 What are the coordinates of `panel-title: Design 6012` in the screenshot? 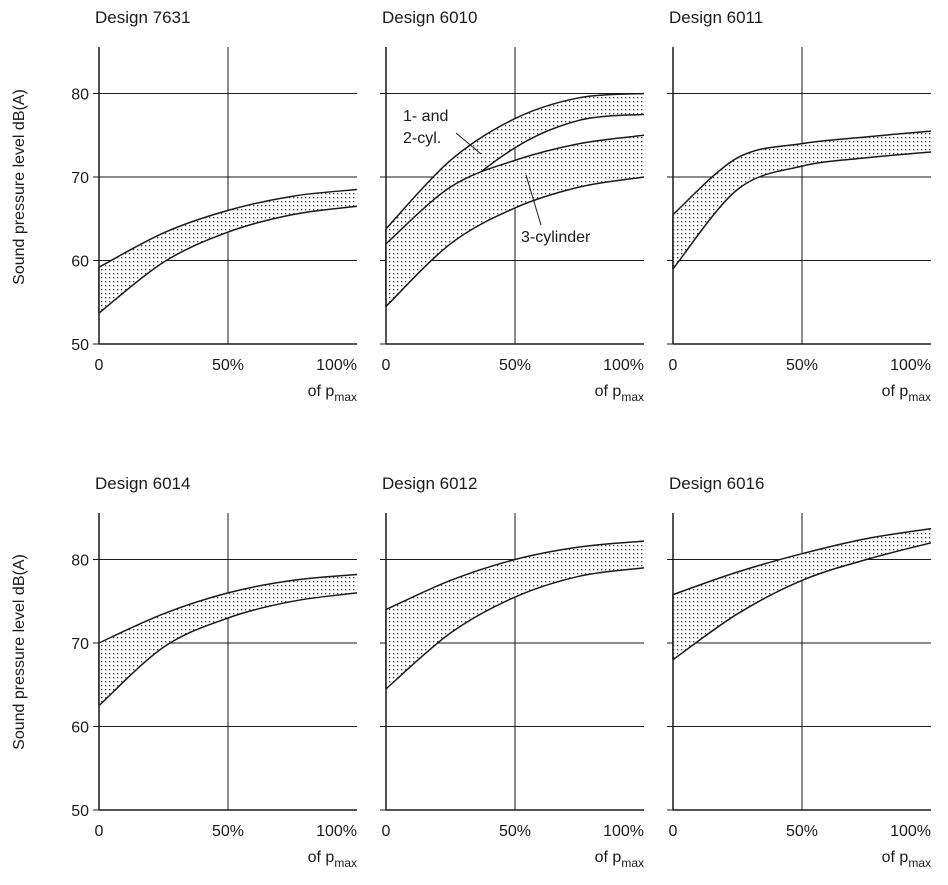 It's located at (429, 483).